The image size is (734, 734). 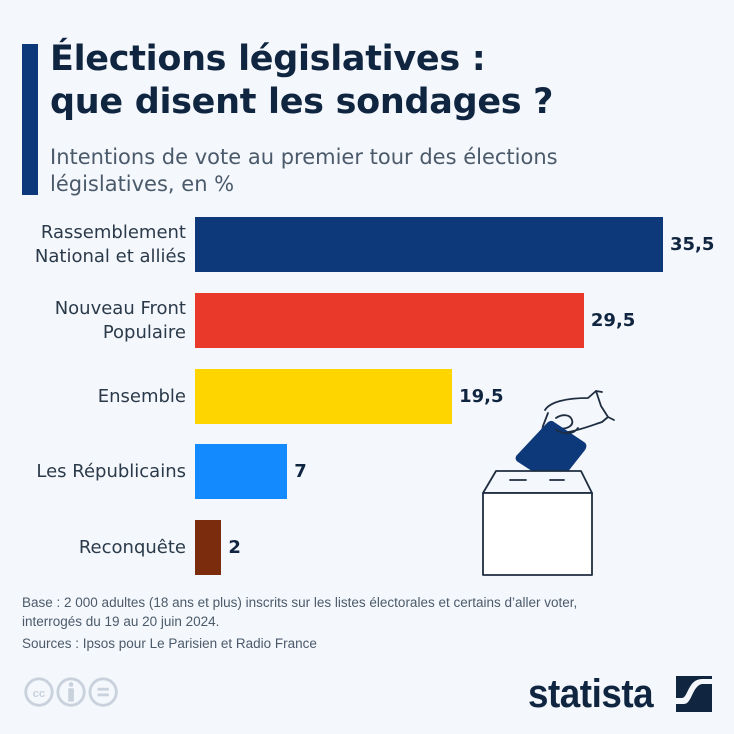 I want to click on category-label: Reconquête, so click(x=93, y=548).